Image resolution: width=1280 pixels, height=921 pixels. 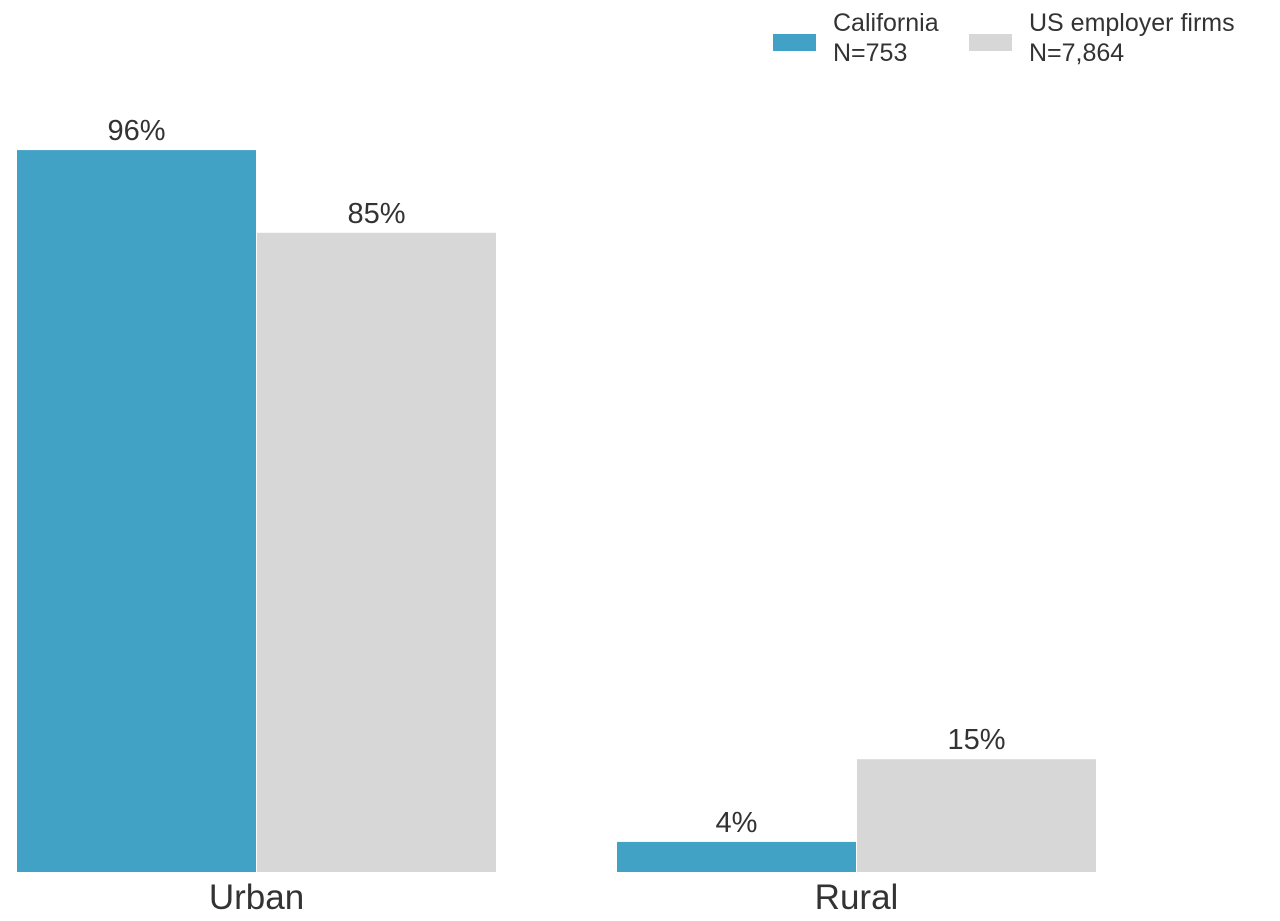 I want to click on bar-rural-us-employer-firms, so click(x=976, y=815).